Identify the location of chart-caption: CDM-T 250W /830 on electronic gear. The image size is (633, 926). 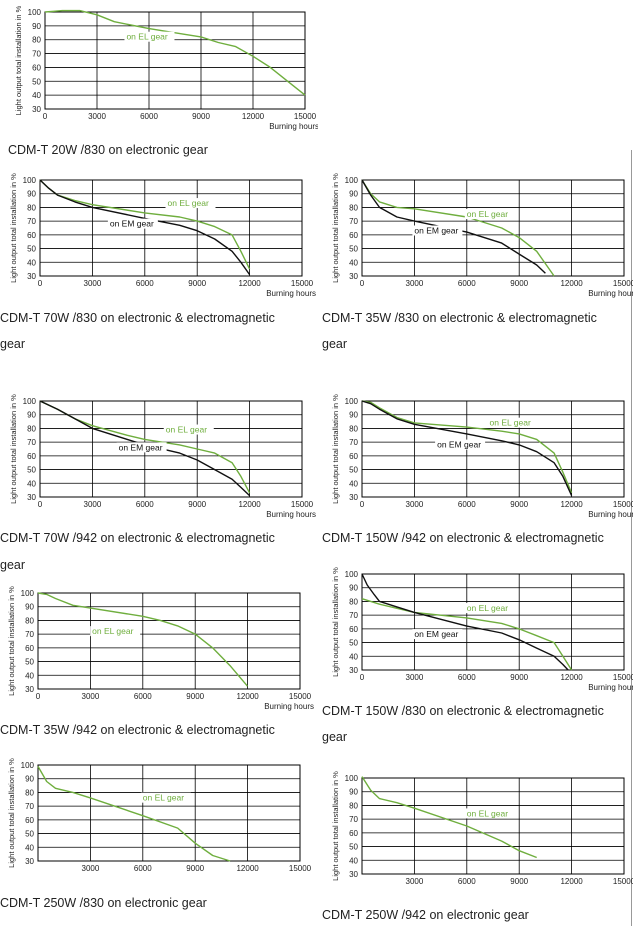
(103, 903).